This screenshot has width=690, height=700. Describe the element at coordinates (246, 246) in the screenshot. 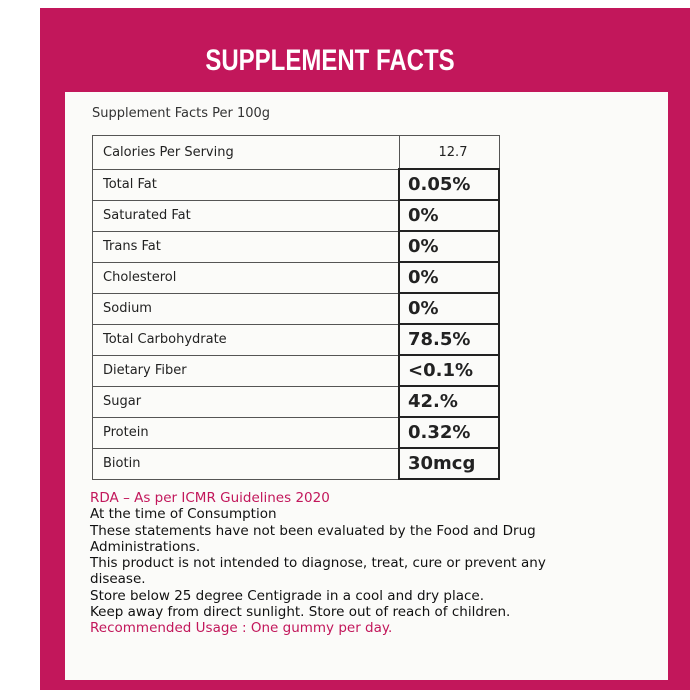

I see `nutrient-name: Trans Fat` at that location.